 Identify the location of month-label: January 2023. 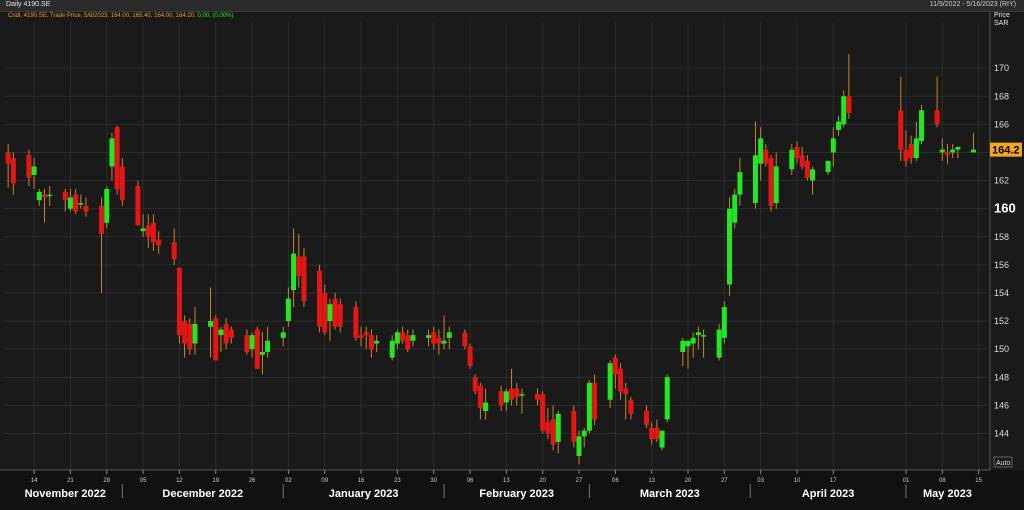
(364, 494).